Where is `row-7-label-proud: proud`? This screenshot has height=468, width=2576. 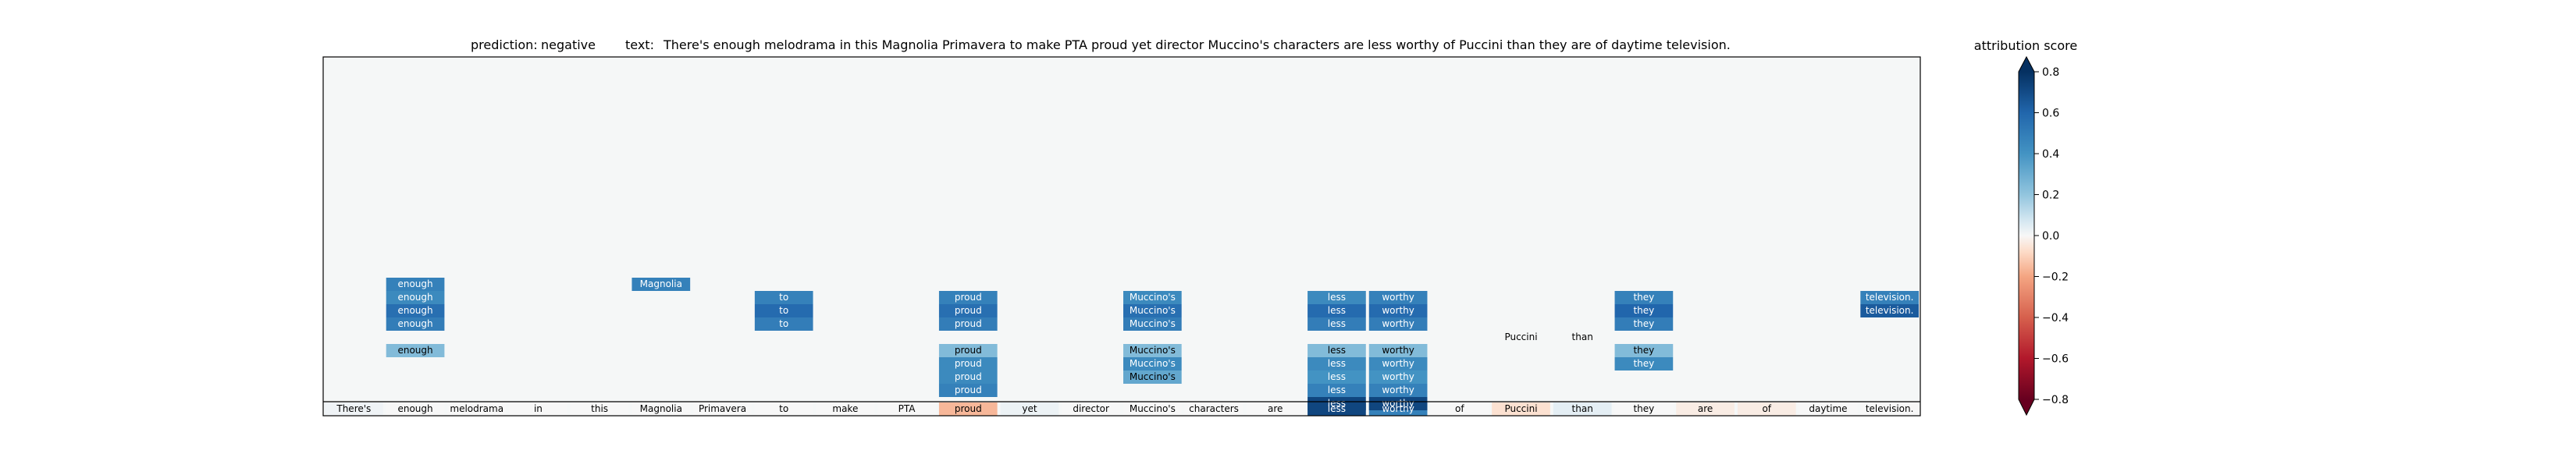 row-7-label-proud: proud is located at coordinates (969, 364).